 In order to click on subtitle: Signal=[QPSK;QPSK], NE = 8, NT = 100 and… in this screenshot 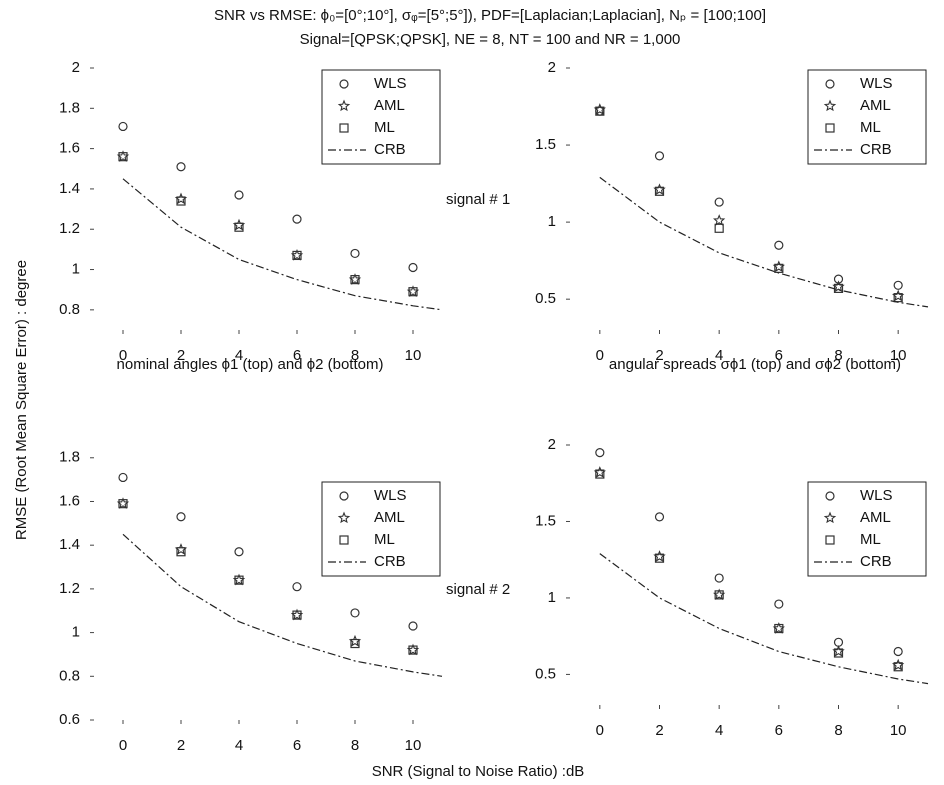, I will do `click(490, 39)`.